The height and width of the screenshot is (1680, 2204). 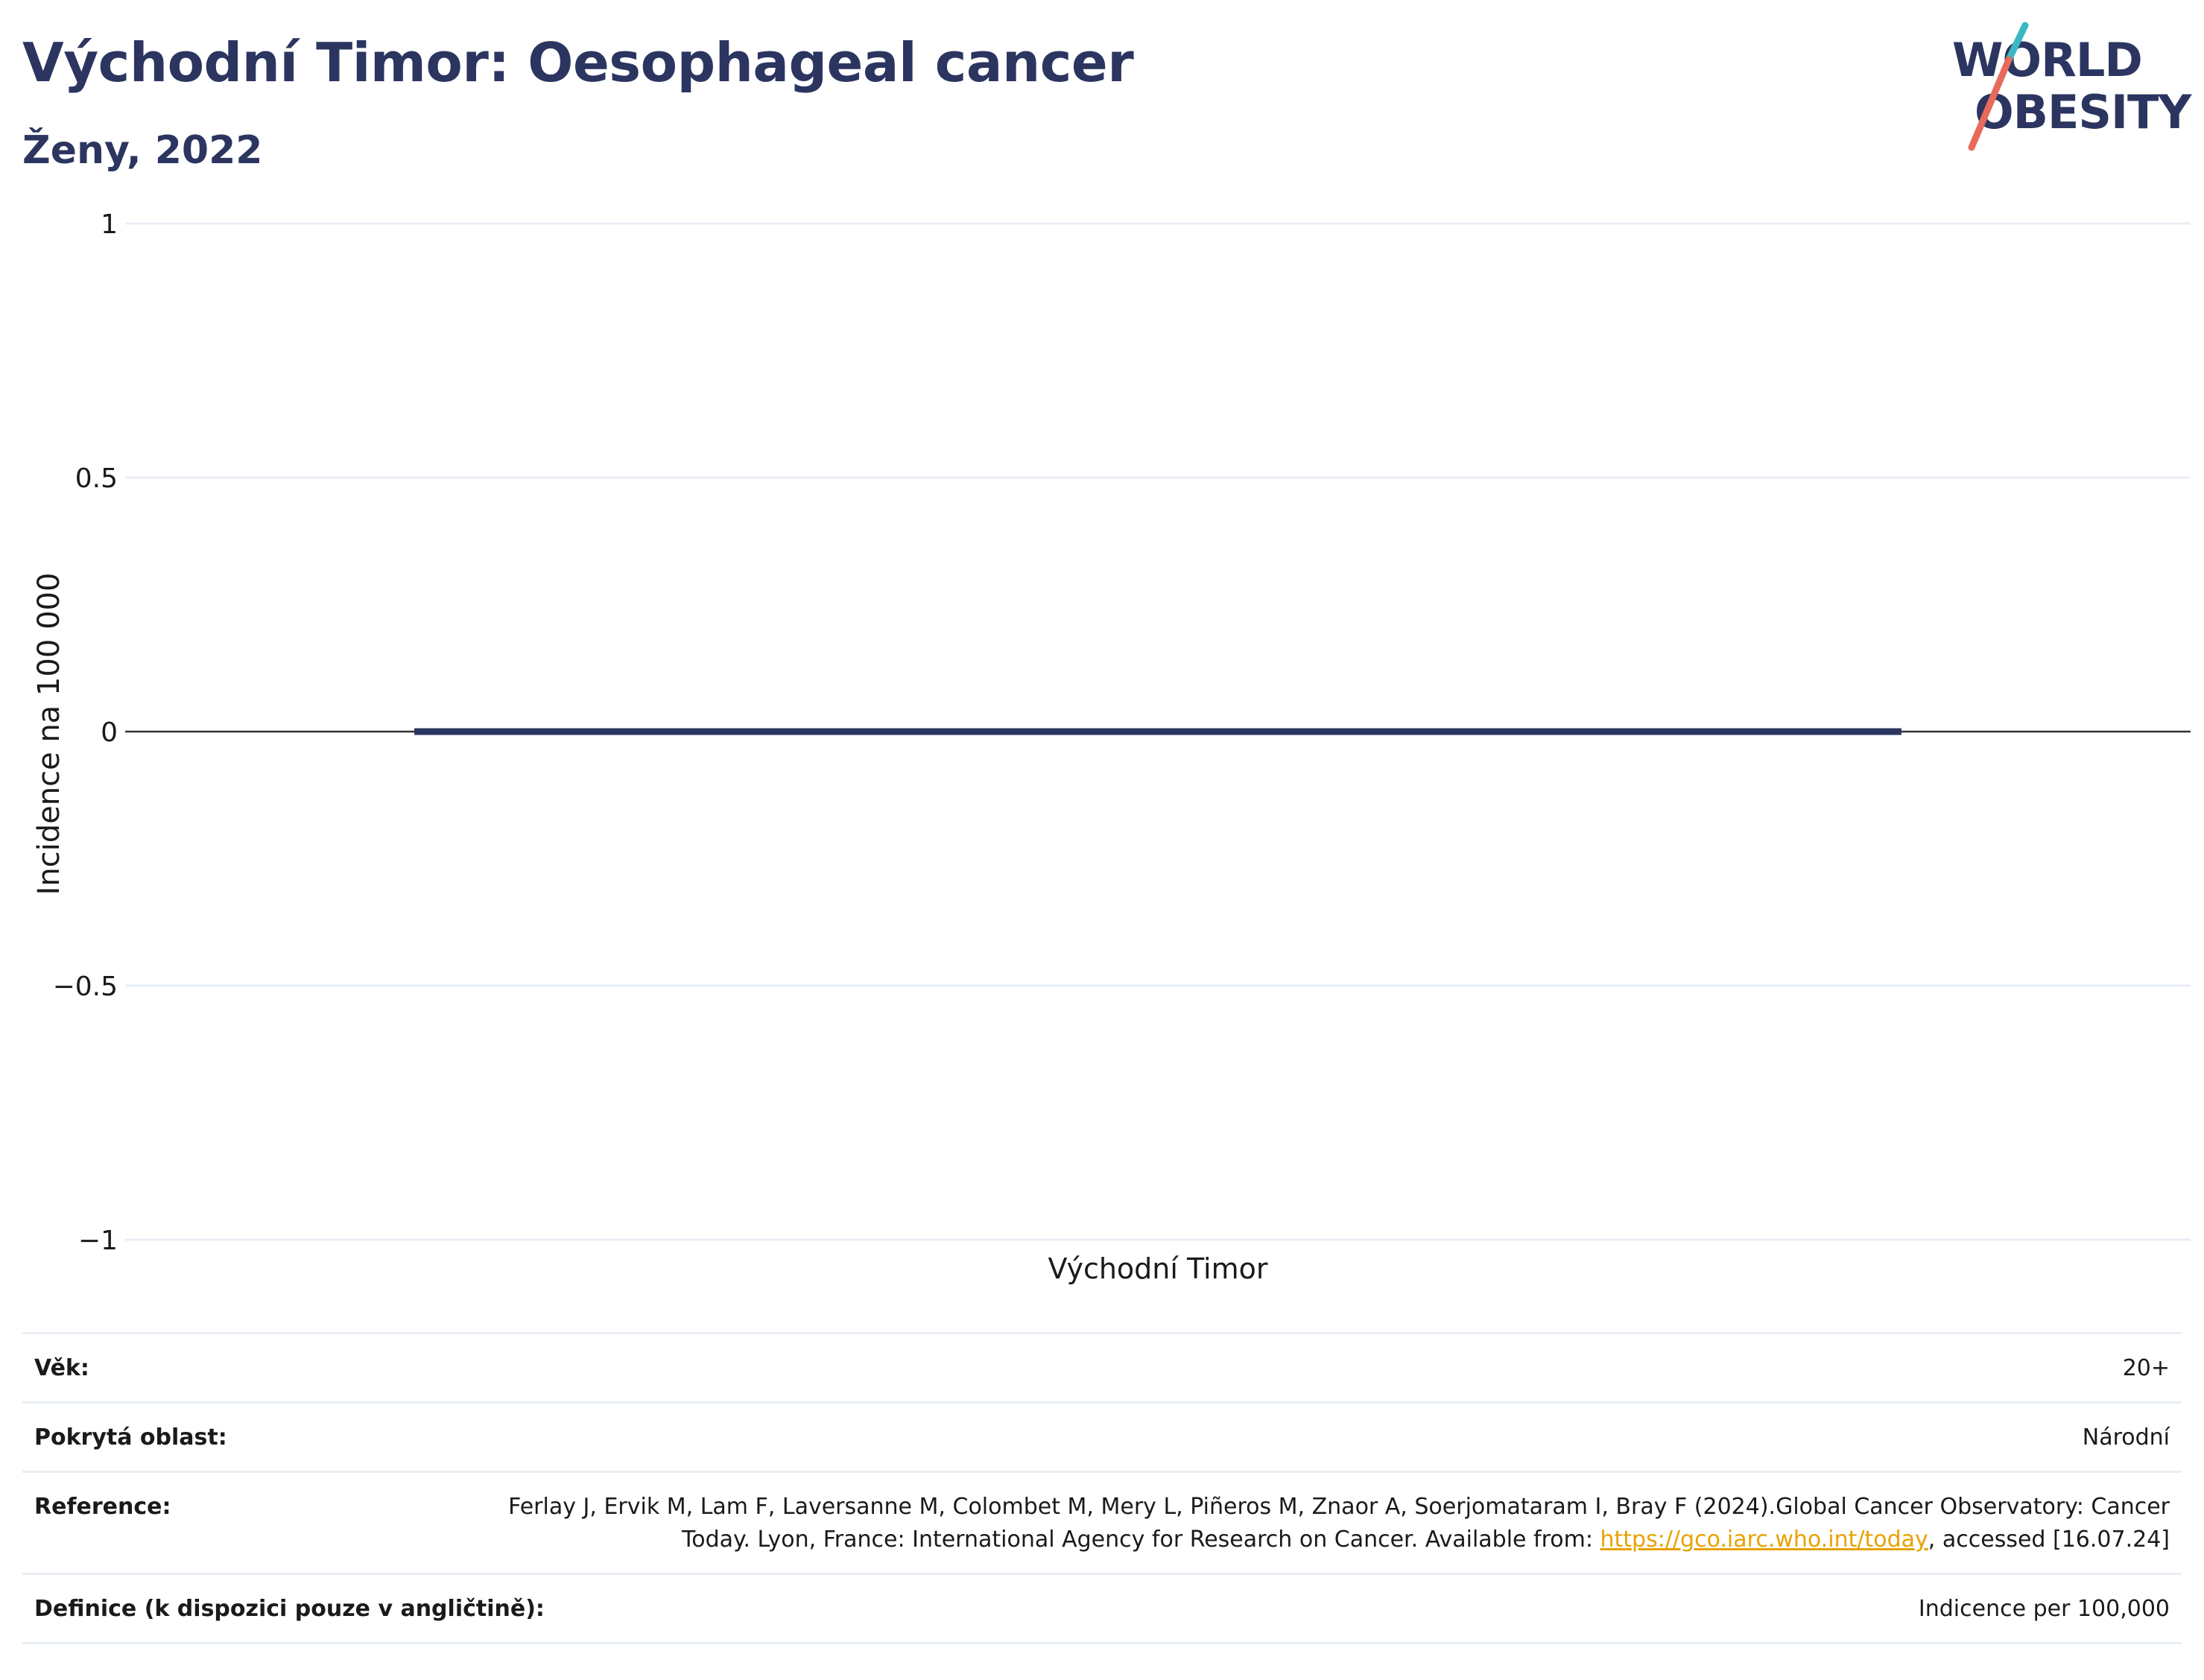 What do you see at coordinates (61, 1368) in the screenshot?
I see `age-label: Věk:` at bounding box center [61, 1368].